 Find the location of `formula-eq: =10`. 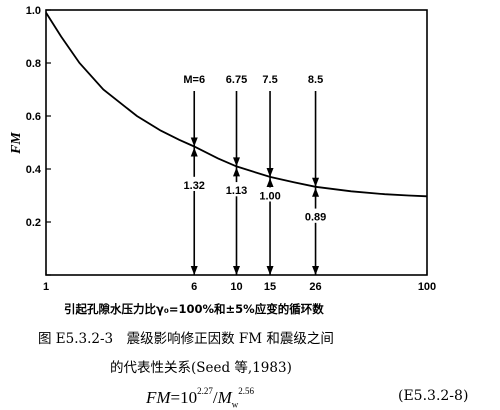

formula-eq: =10 is located at coordinates (184, 397).